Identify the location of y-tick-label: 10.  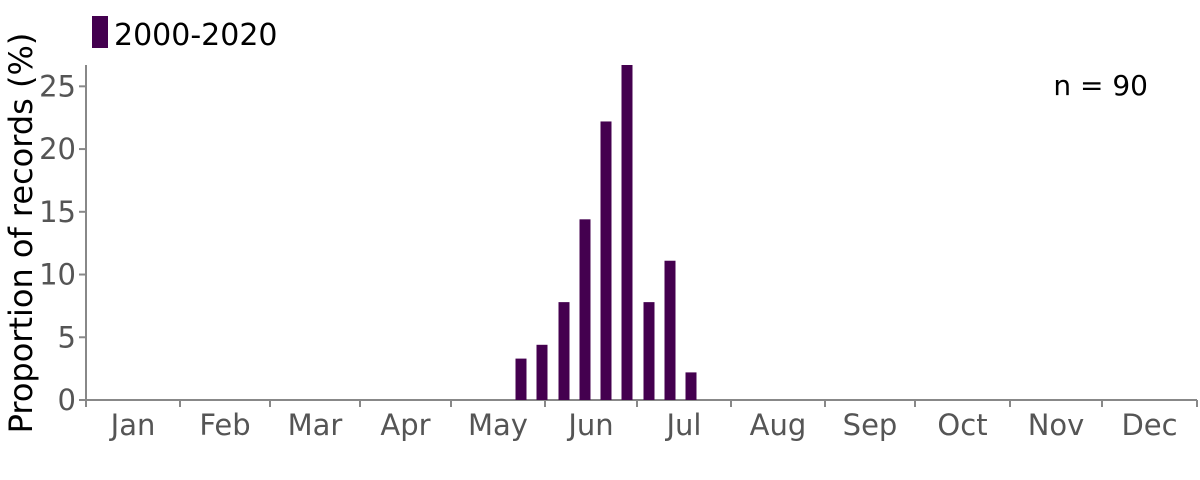
(57, 275).